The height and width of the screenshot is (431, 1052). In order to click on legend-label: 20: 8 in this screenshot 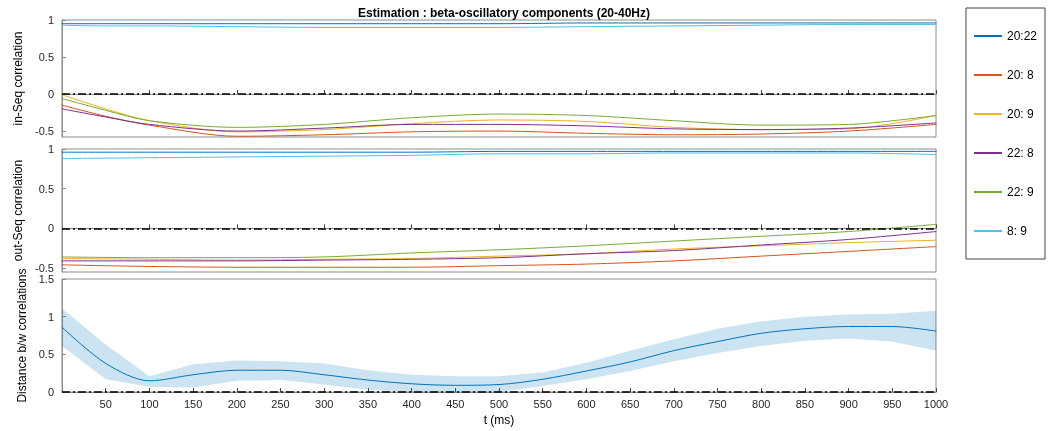, I will do `click(1020, 75)`.